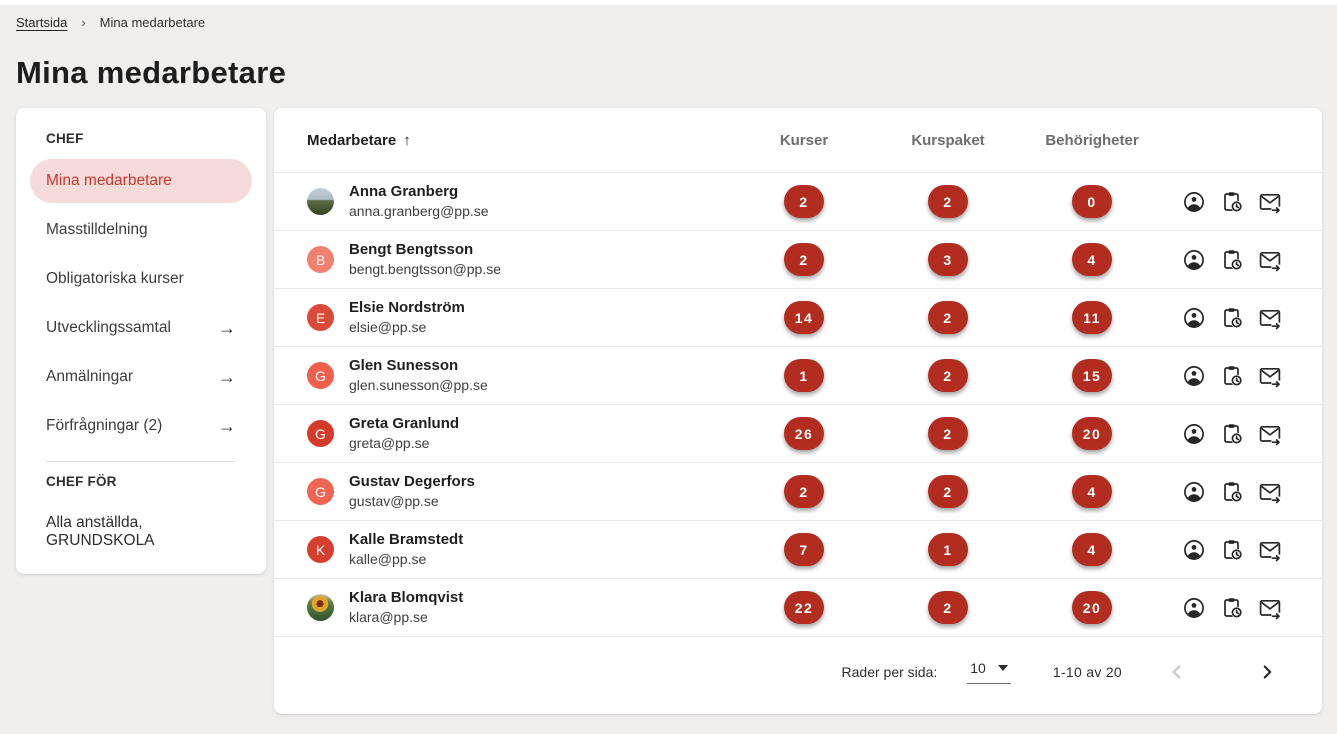 Image resolution: width=1337 pixels, height=734 pixels. Describe the element at coordinates (320, 201) in the screenshot. I see `avatar` at that location.